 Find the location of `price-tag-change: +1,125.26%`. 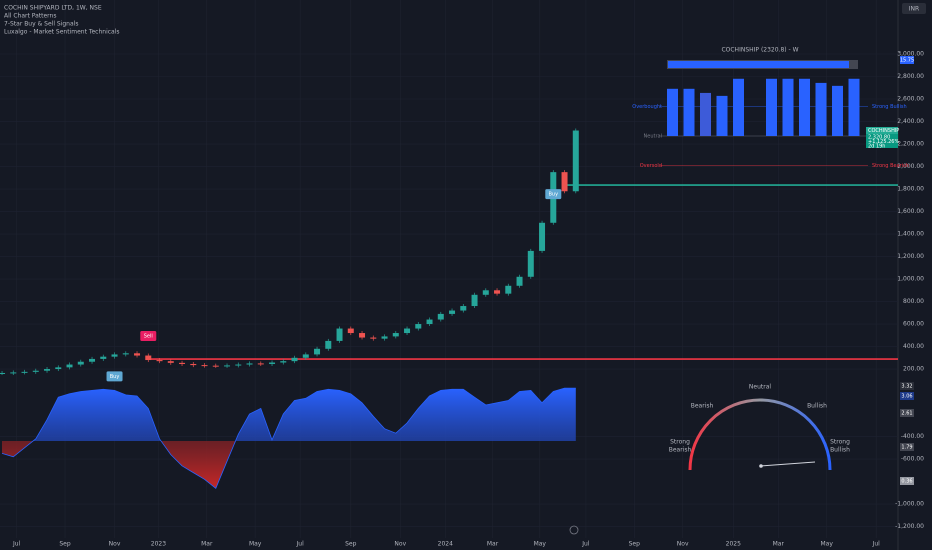

price-tag-change: +1,125.26% is located at coordinates (883, 142).